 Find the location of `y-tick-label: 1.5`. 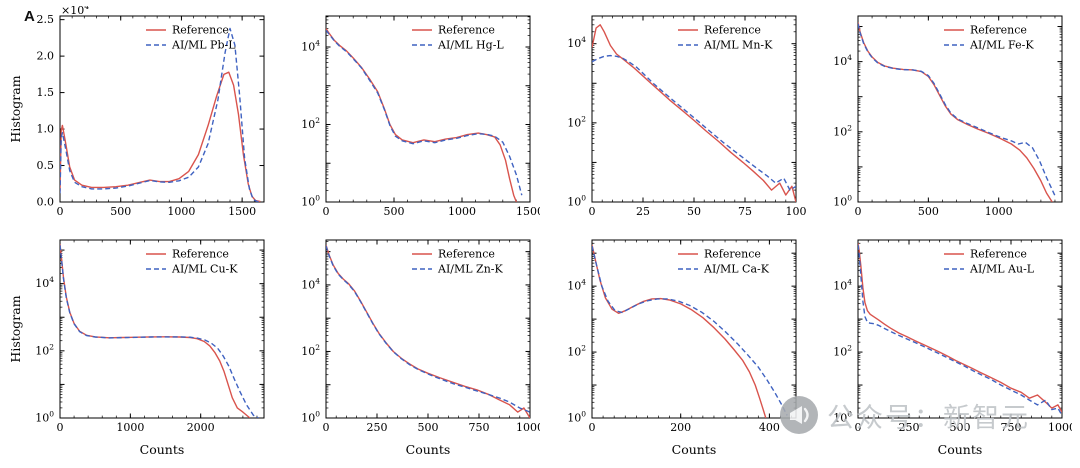

y-tick-label: 1.5 is located at coordinates (46, 92).